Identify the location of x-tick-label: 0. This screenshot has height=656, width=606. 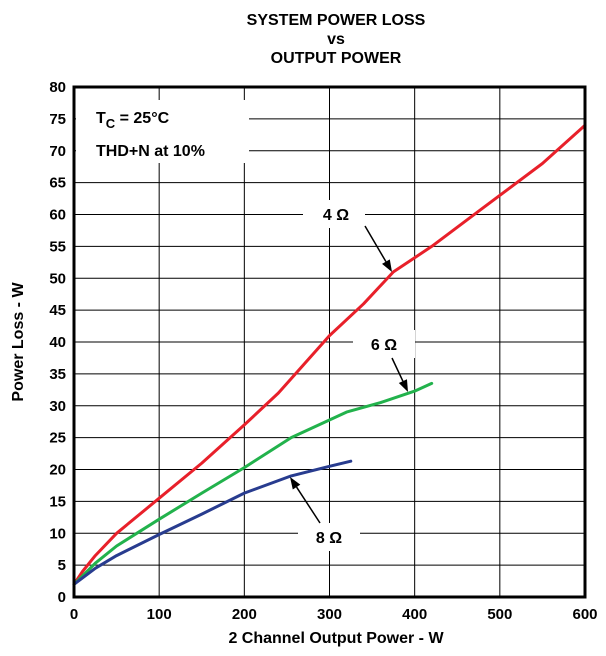
(74, 614).